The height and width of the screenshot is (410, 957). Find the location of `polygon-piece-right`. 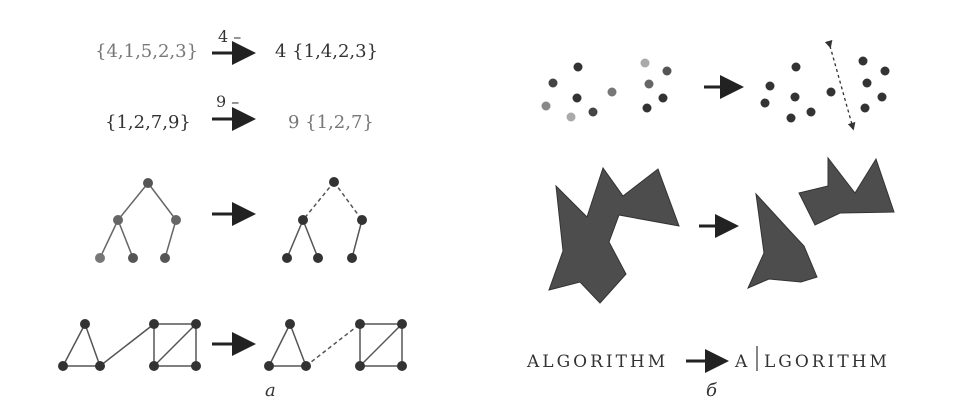

polygon-piece-right is located at coordinates (846, 191).